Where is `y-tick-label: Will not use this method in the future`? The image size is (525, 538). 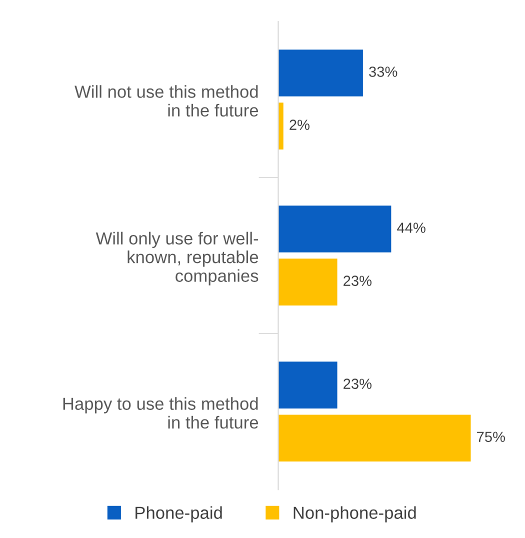
y-tick-label: Will not use this method in the future is located at coordinates (166, 101).